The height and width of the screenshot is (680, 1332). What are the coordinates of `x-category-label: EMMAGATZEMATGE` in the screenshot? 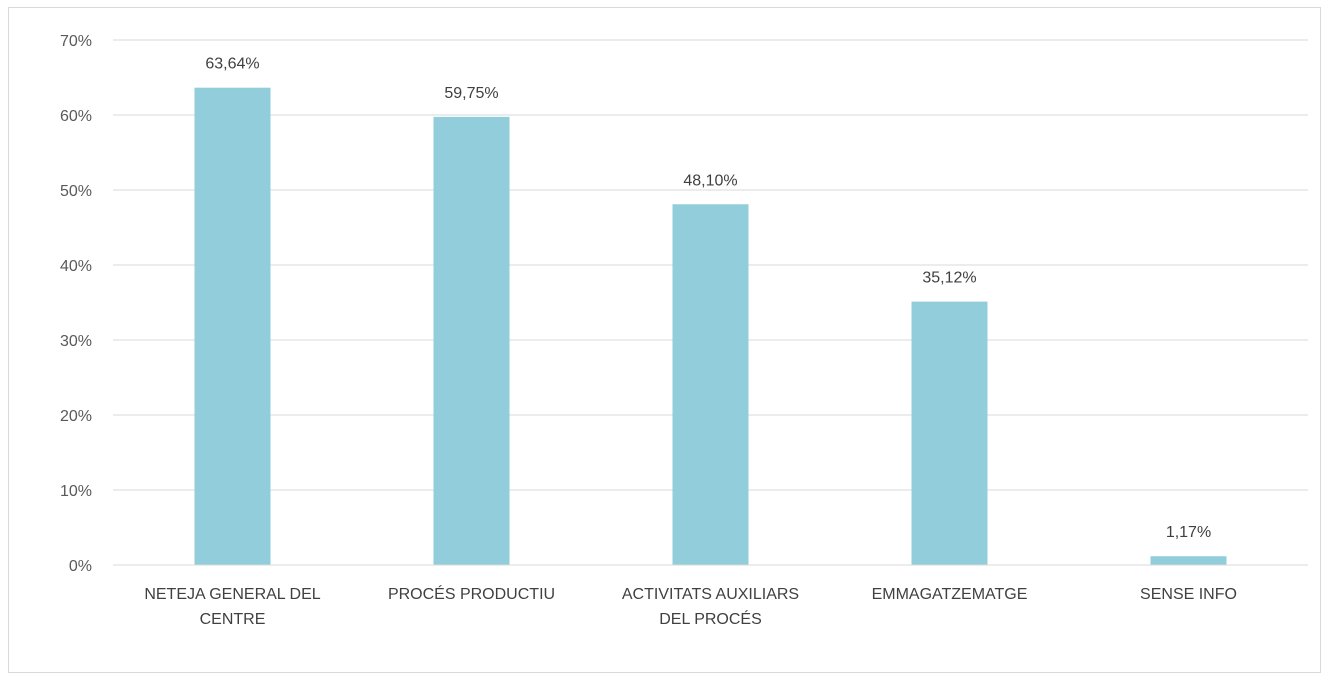 It's located at (950, 594).